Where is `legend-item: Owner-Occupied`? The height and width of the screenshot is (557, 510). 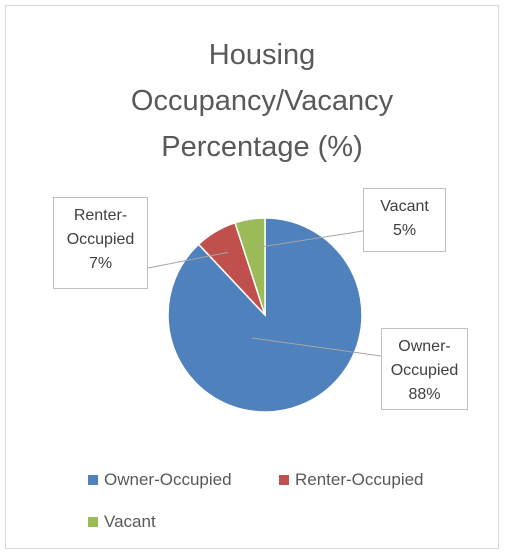 legend-item: Owner-Occupied is located at coordinates (160, 480).